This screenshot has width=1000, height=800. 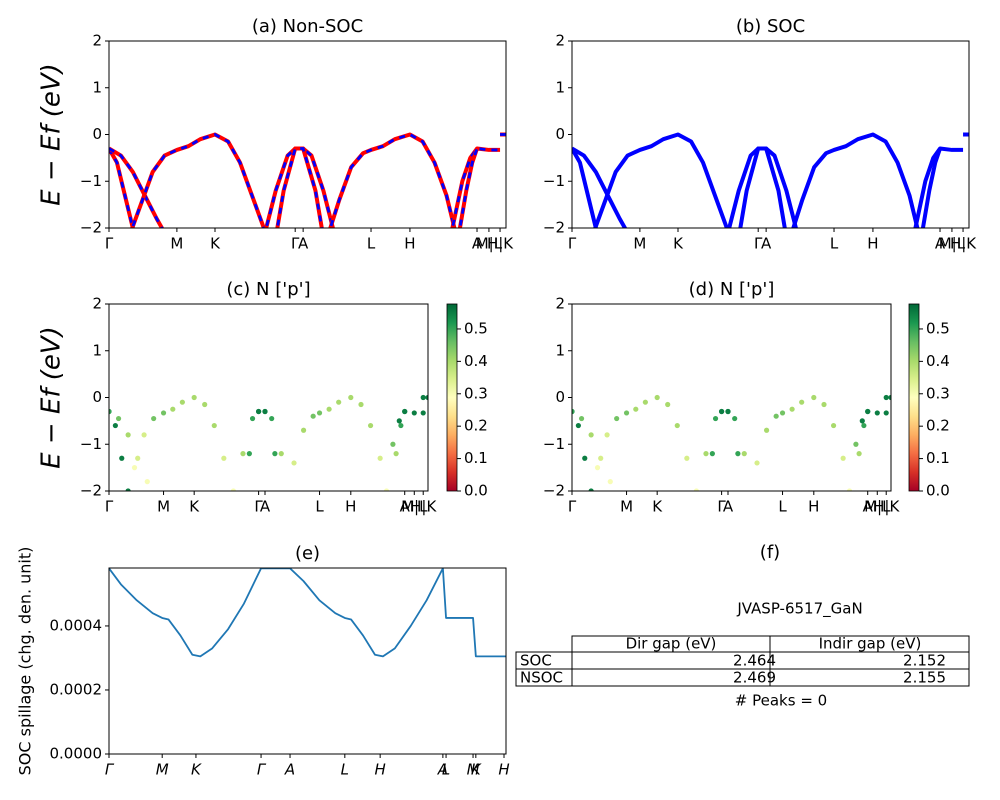 What do you see at coordinates (76, 754) in the screenshot?
I see `y-tick-label: 0.0000` at bounding box center [76, 754].